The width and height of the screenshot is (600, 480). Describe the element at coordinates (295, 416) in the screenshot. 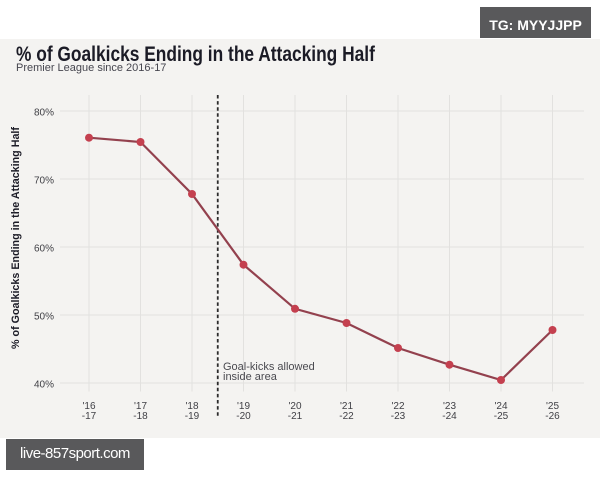

I see `svg-text: -21` at that location.